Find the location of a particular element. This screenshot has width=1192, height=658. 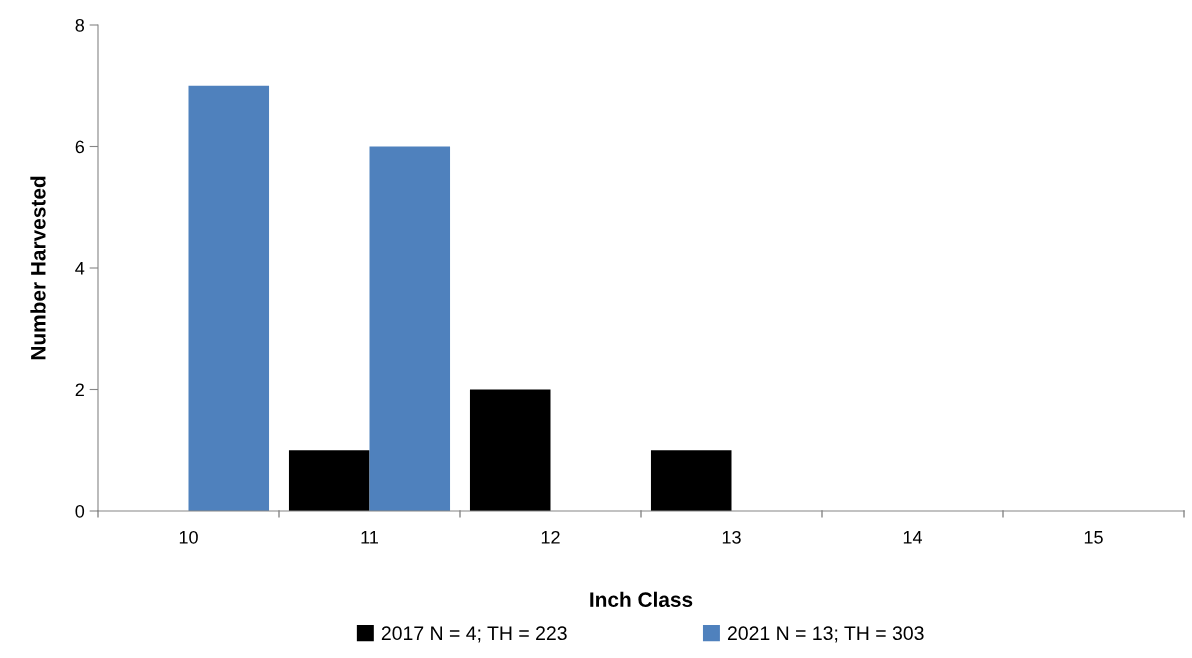

x-tick-label: 14 is located at coordinates (913, 537).